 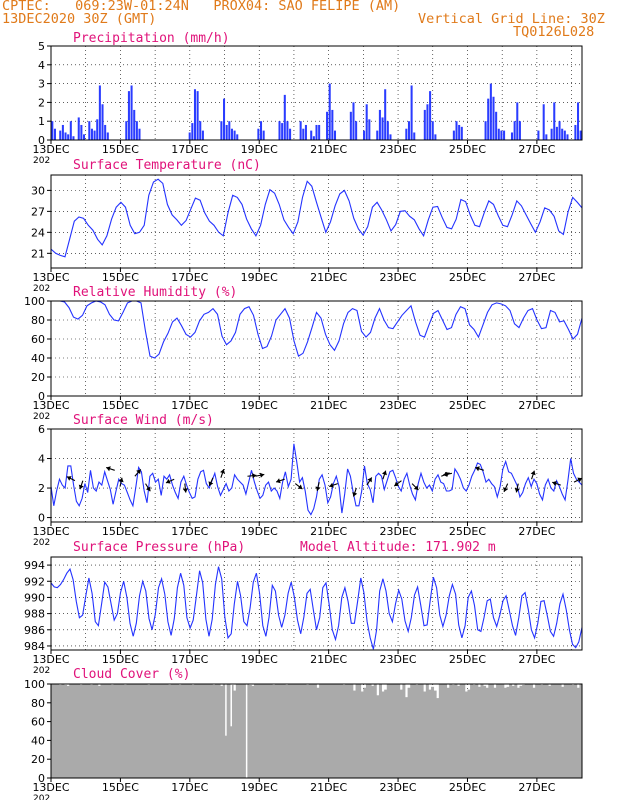 I want to click on temp-xtick-label: 25DEC, so click(x=467, y=277).